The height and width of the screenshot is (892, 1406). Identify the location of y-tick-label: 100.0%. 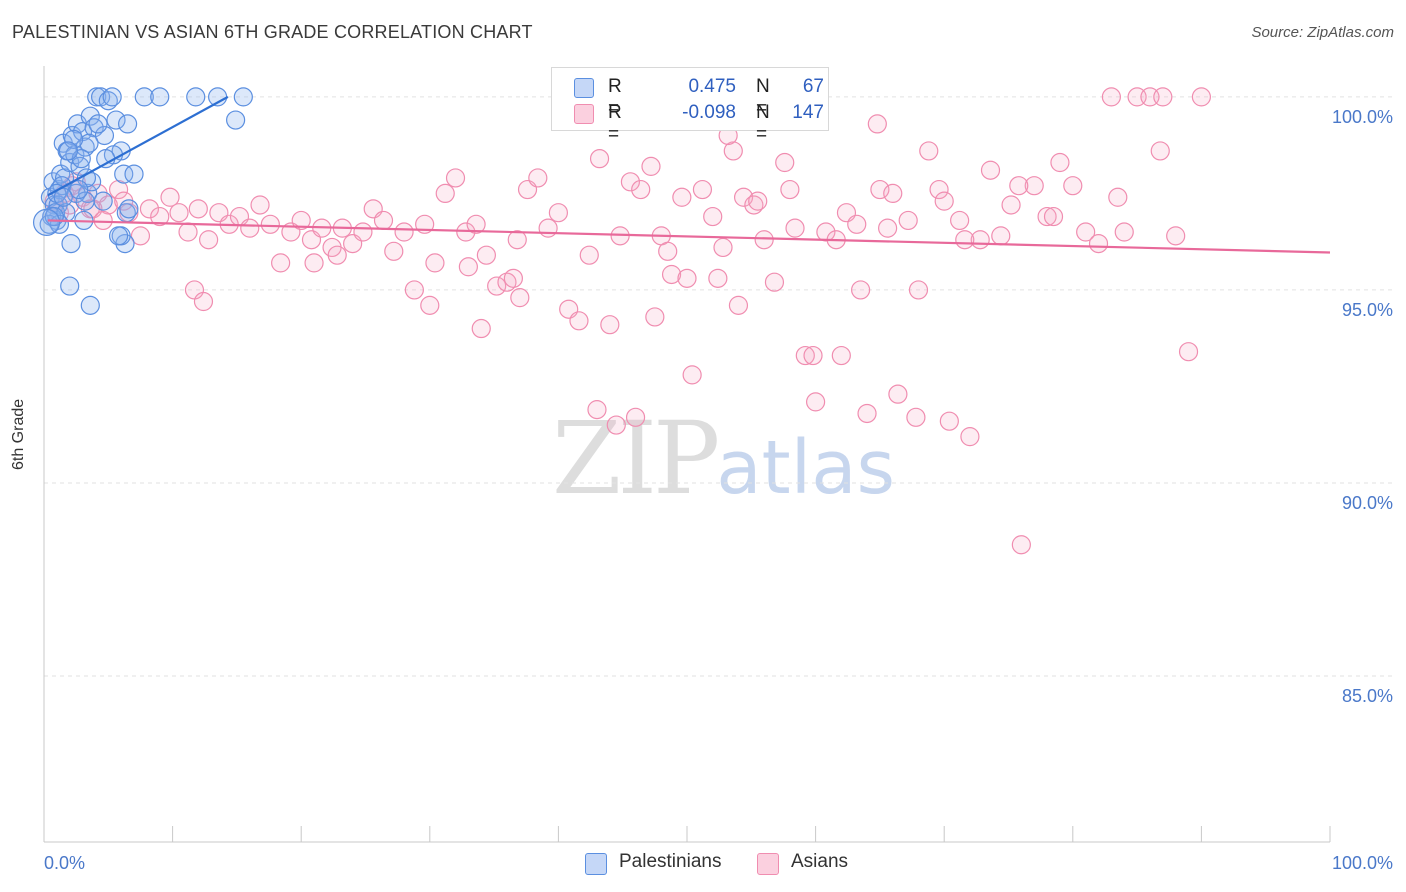
(1362, 117).